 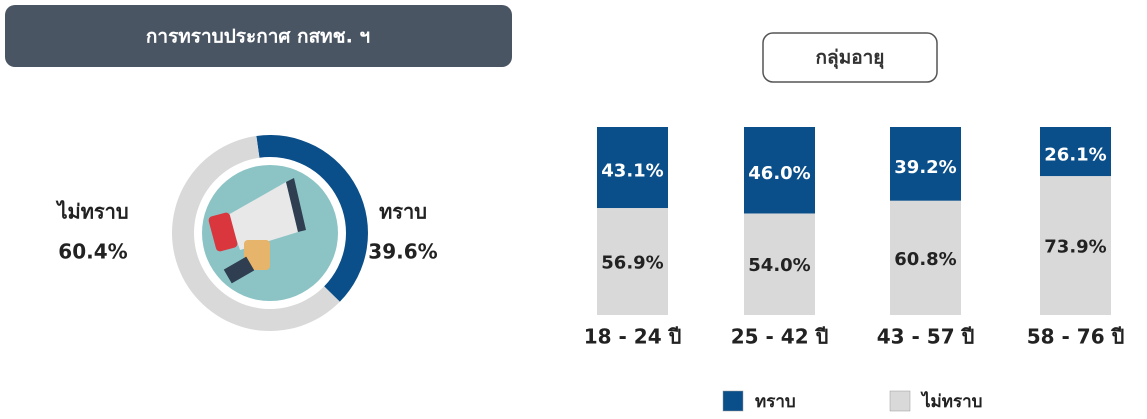 I want to click on bar-value-label: 56.9%, so click(x=632, y=263).